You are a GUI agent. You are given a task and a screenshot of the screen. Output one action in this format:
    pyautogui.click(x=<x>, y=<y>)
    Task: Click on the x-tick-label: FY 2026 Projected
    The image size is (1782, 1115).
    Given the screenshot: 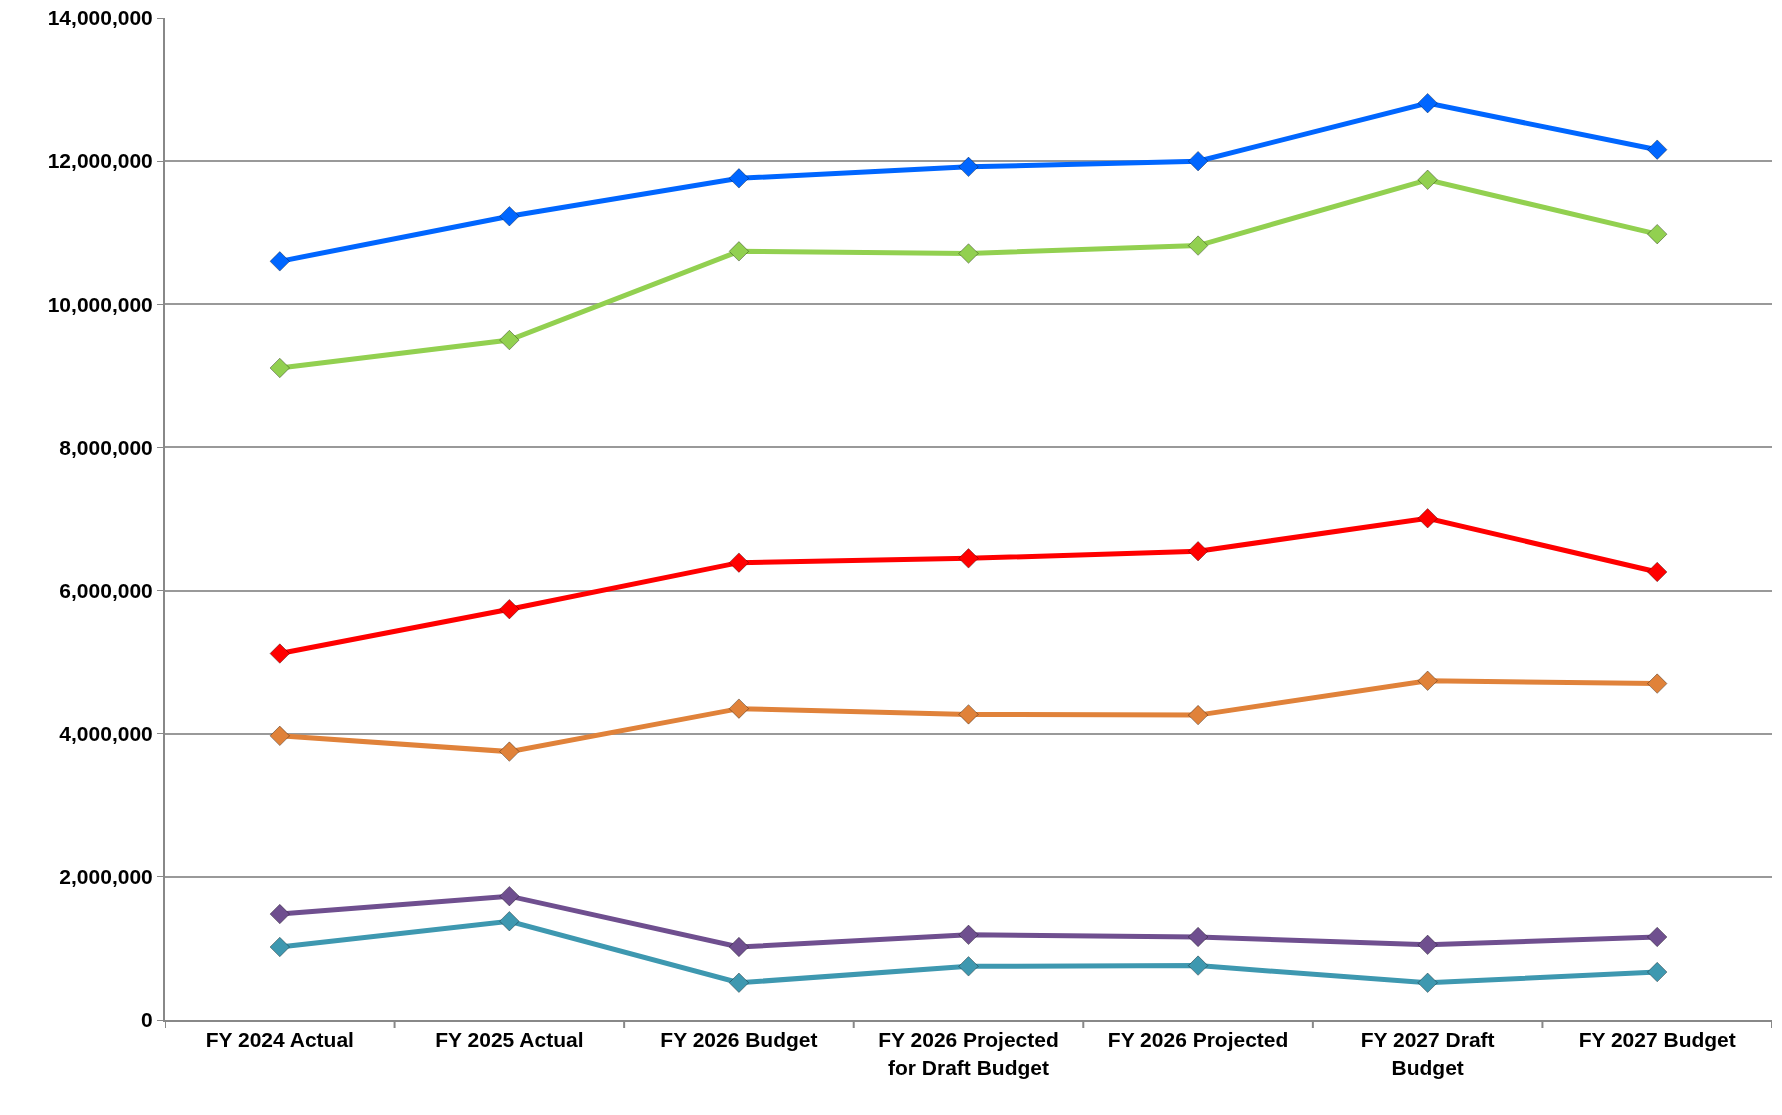 What is the action you would take?
    pyautogui.click(x=1198, y=1040)
    